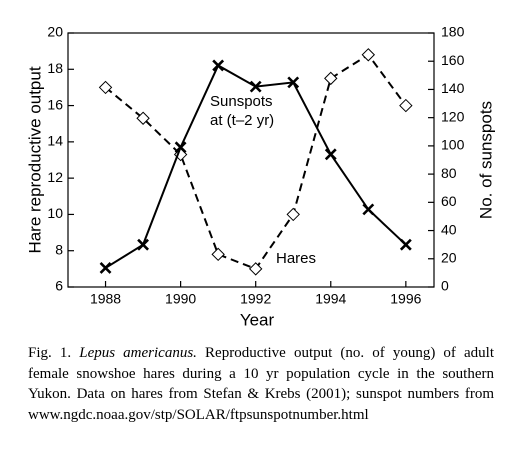  What do you see at coordinates (55, 213) in the screenshot?
I see `y-tick-label: 10` at bounding box center [55, 213].